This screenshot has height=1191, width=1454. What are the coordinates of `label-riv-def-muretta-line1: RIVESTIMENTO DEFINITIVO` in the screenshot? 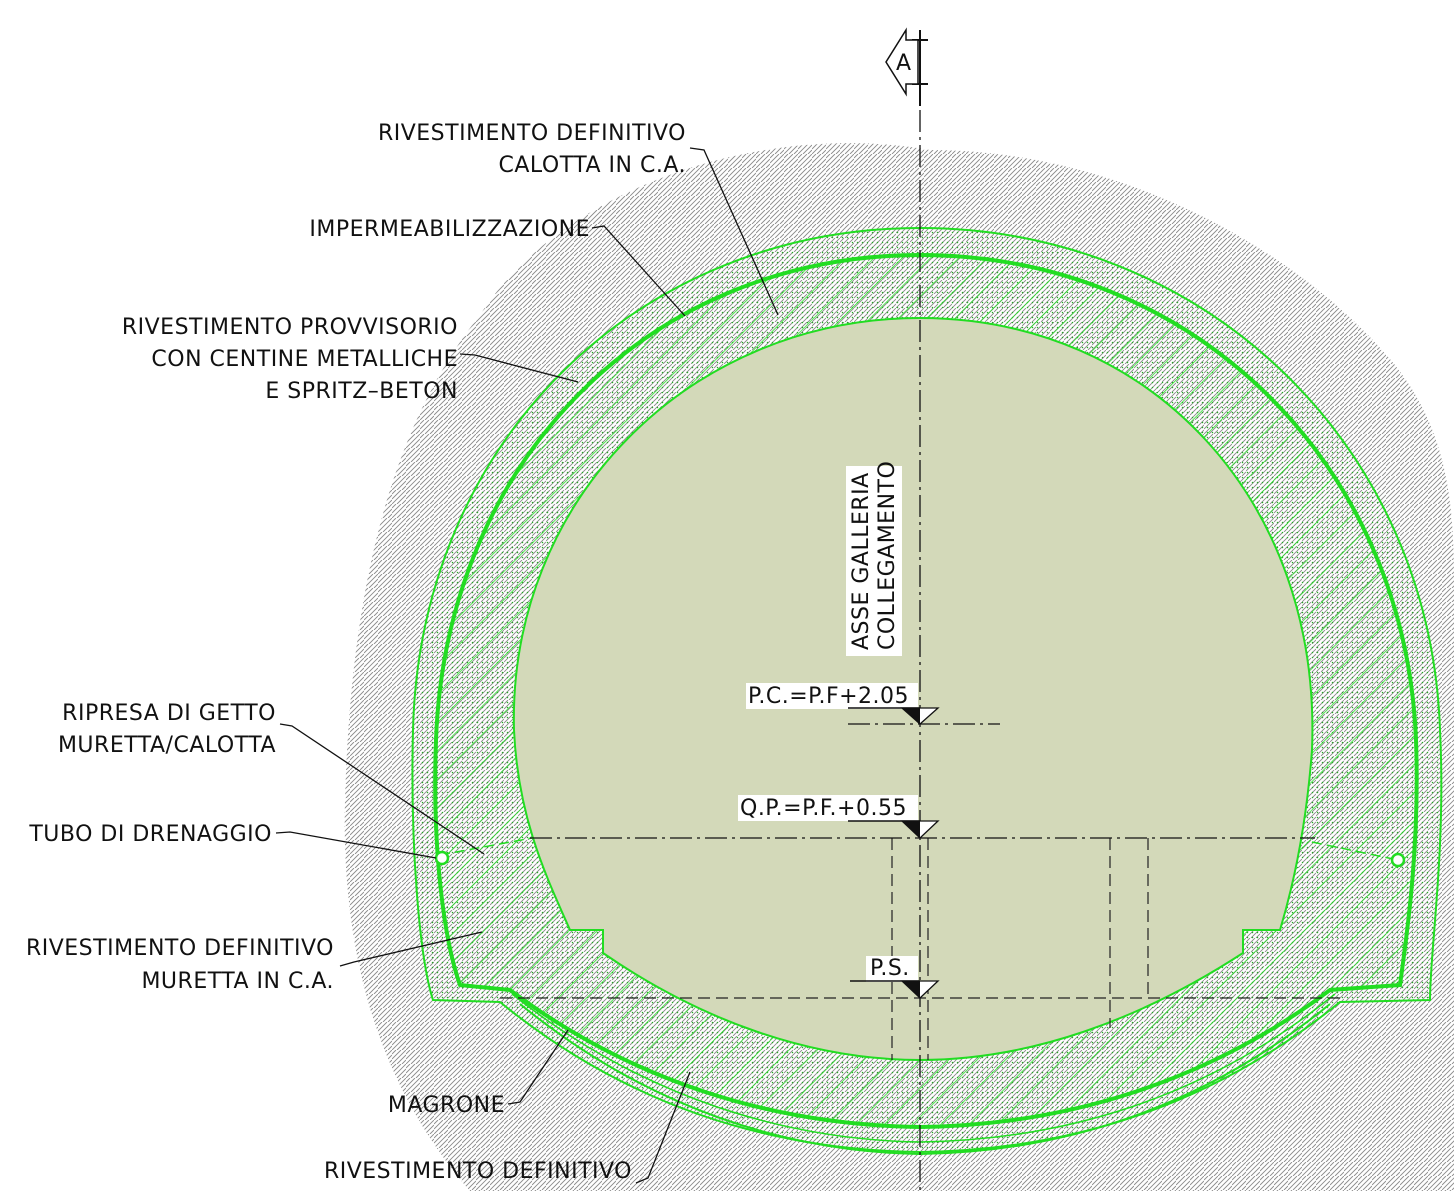 It's located at (180, 948).